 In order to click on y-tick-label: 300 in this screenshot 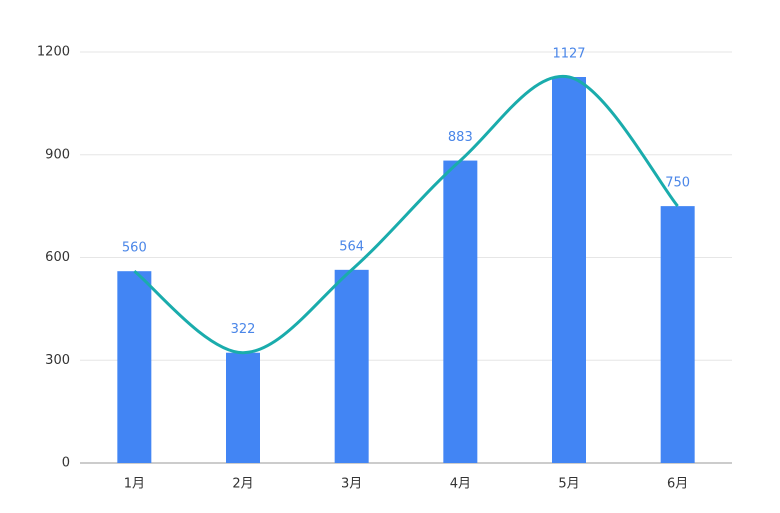, I will do `click(57, 360)`.